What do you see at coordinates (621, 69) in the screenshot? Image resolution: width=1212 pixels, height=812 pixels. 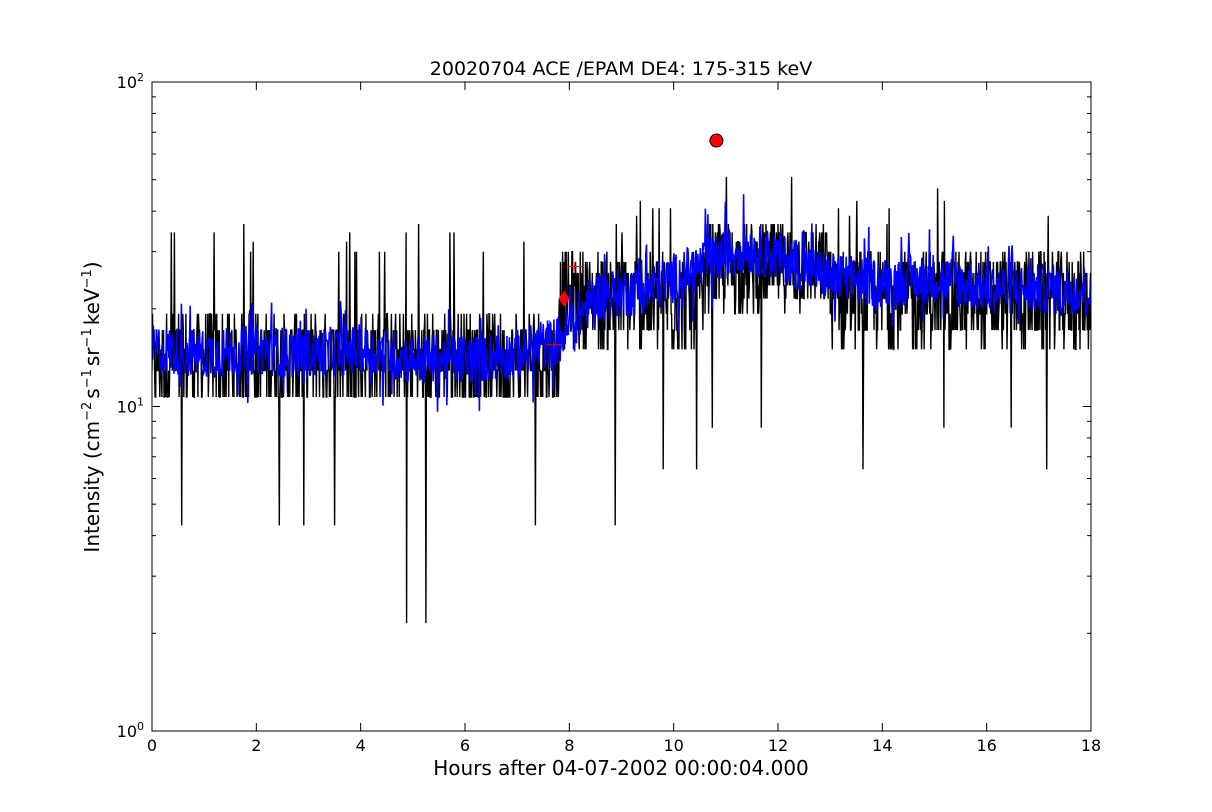 I see `chart-title: 20020704 ACE /EPAM DE4: 175-315 keV` at bounding box center [621, 69].